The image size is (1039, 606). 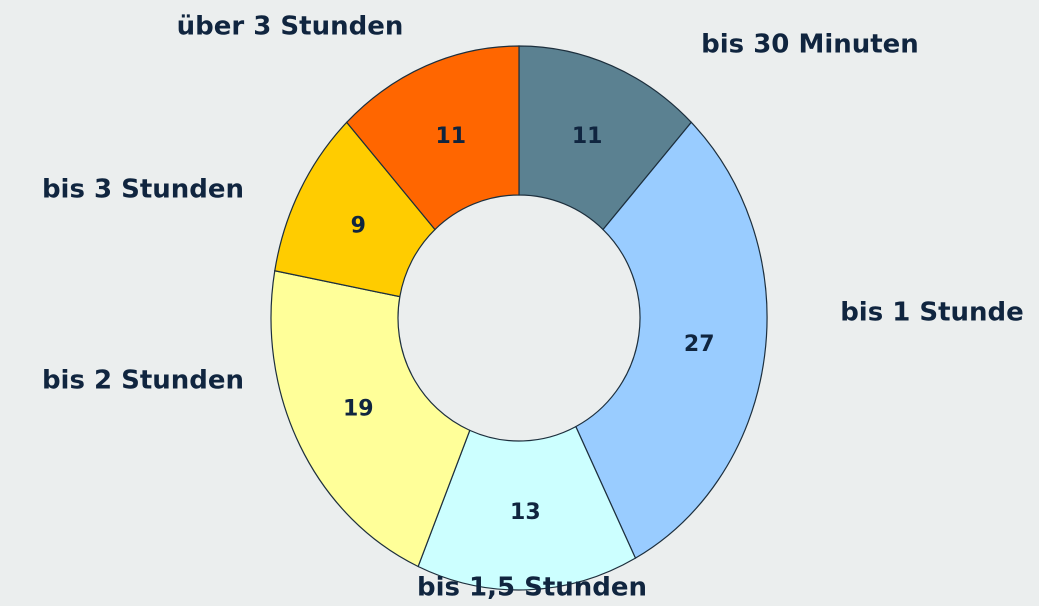 I want to click on category-label: bis 1 Stunde, so click(x=932, y=313).